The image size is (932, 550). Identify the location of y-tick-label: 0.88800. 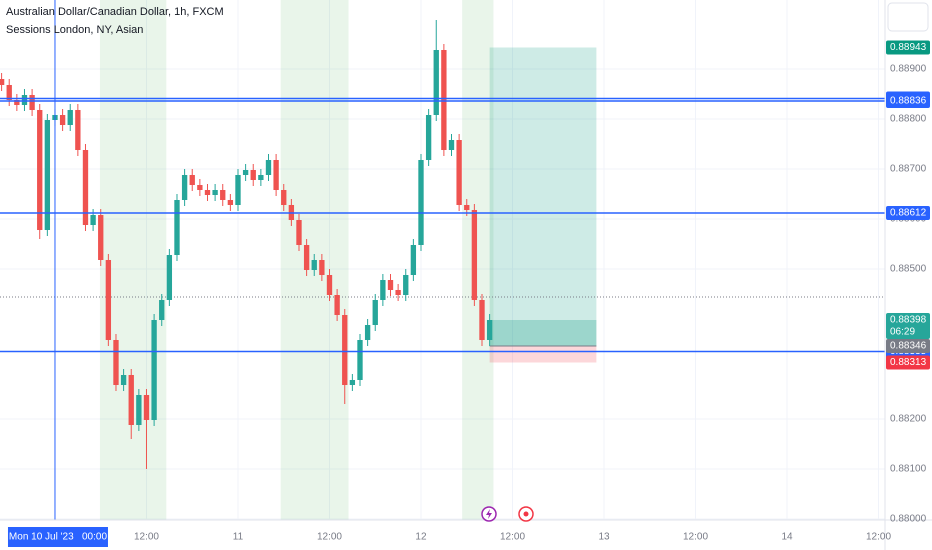
(908, 119).